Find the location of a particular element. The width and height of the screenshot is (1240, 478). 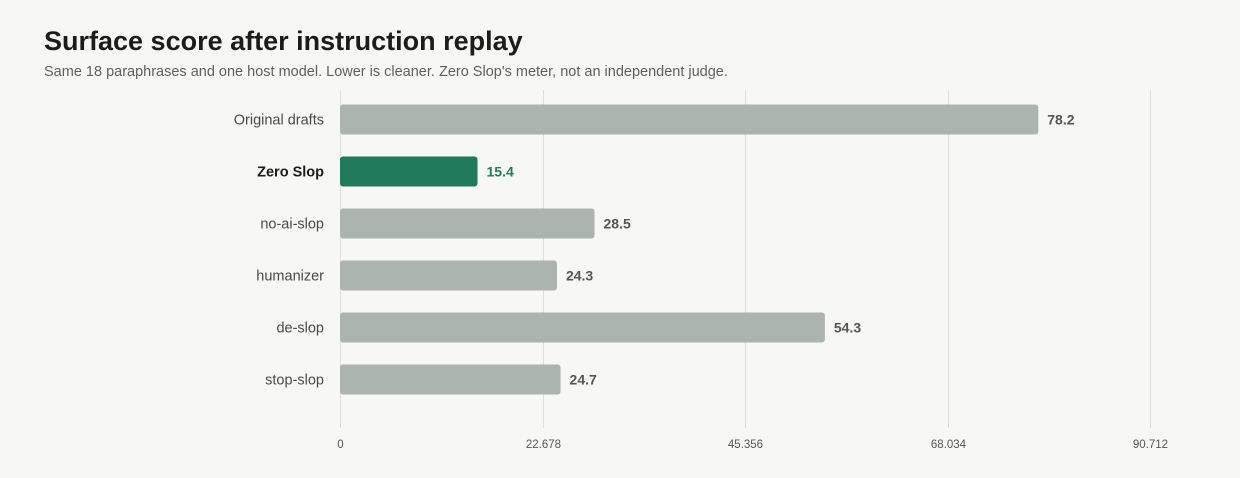

category-label: humanizer is located at coordinates (290, 277).